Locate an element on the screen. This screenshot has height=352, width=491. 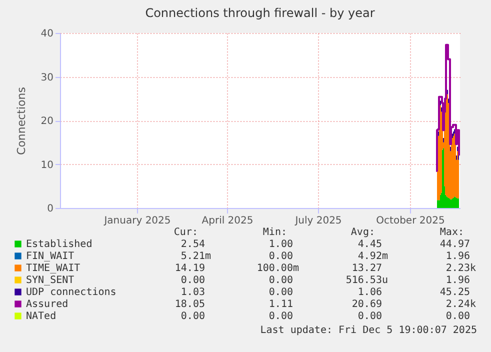
text: 100.00m is located at coordinates (277, 268).